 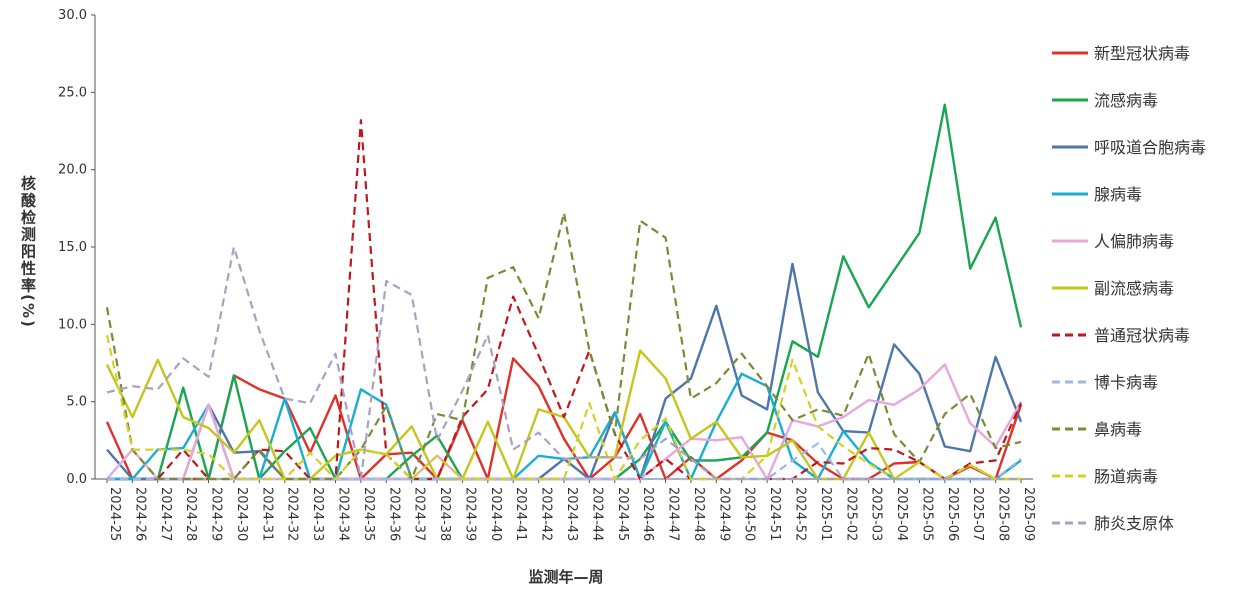 I want to click on x-tick-label: 2025-04, so click(x=901, y=514).